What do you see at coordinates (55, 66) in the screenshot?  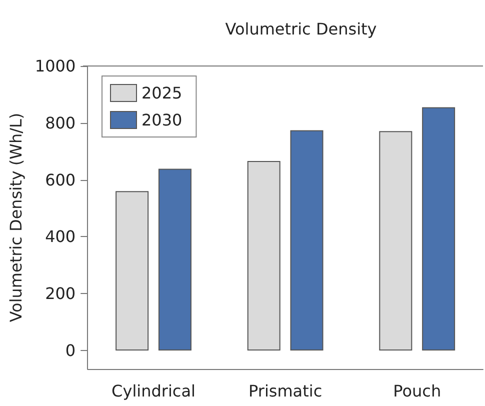 I see `y-tick-label: 1000` at bounding box center [55, 66].